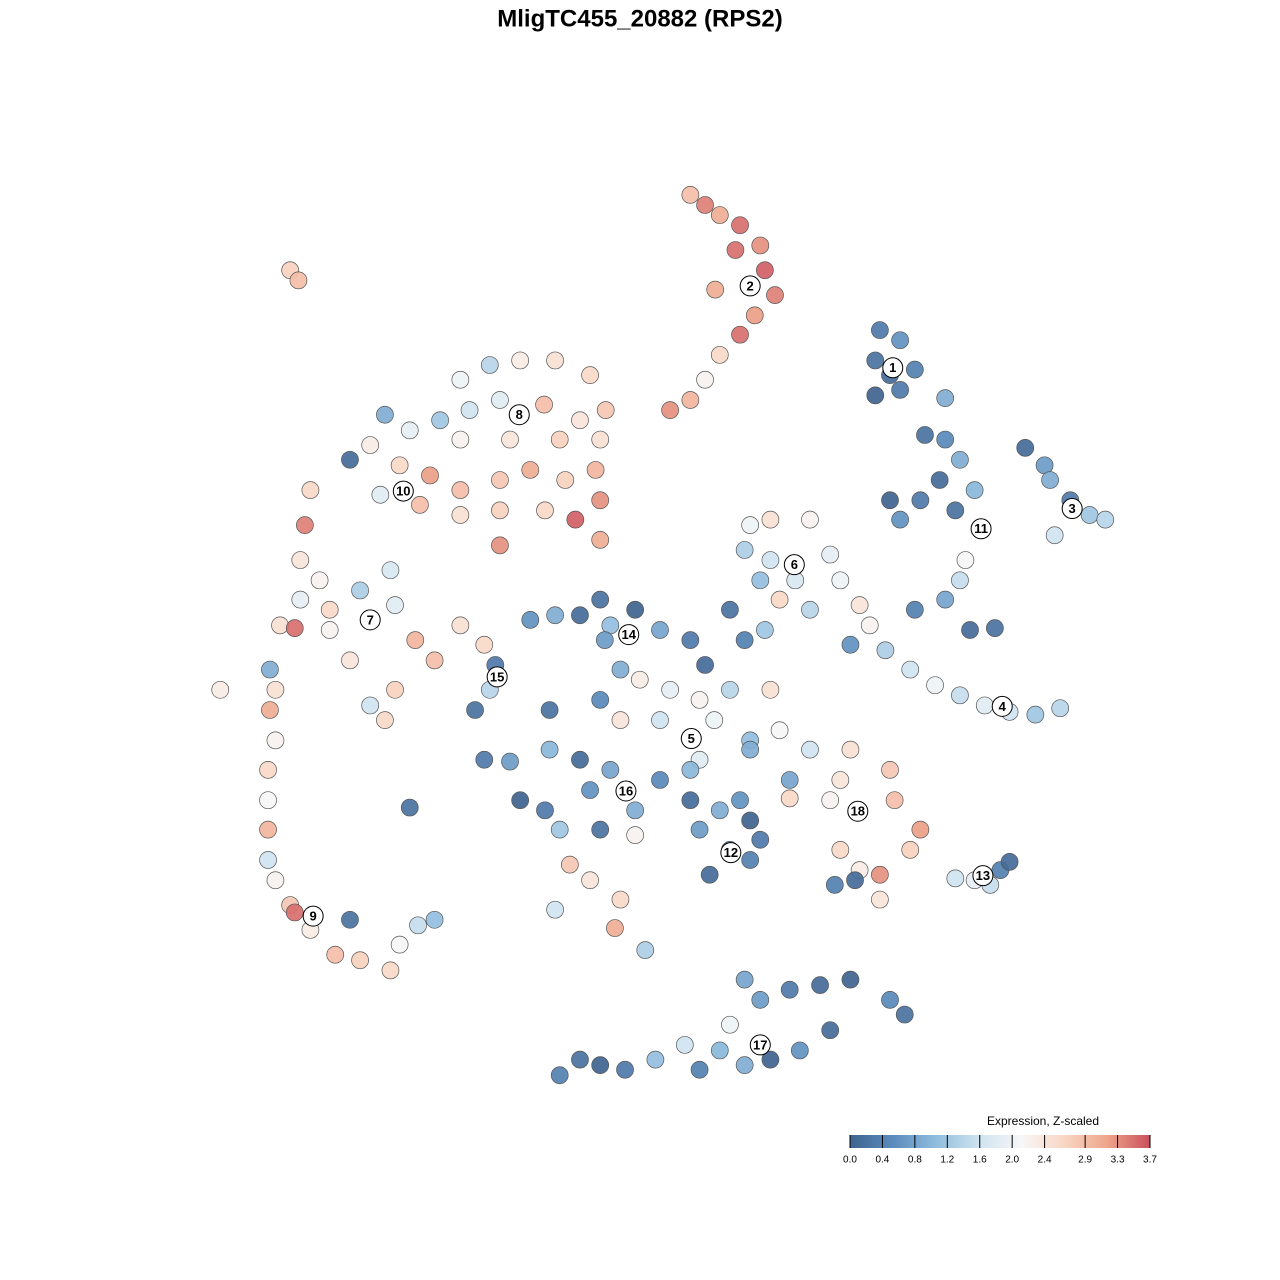  What do you see at coordinates (626, 790) in the screenshot?
I see `cluster-label: 16` at bounding box center [626, 790].